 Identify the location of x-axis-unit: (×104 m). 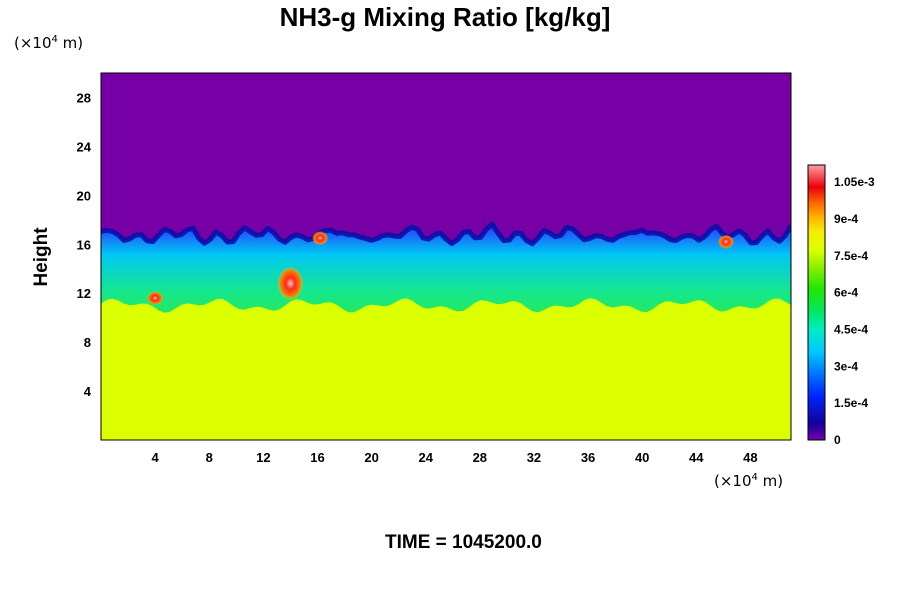
(748, 481).